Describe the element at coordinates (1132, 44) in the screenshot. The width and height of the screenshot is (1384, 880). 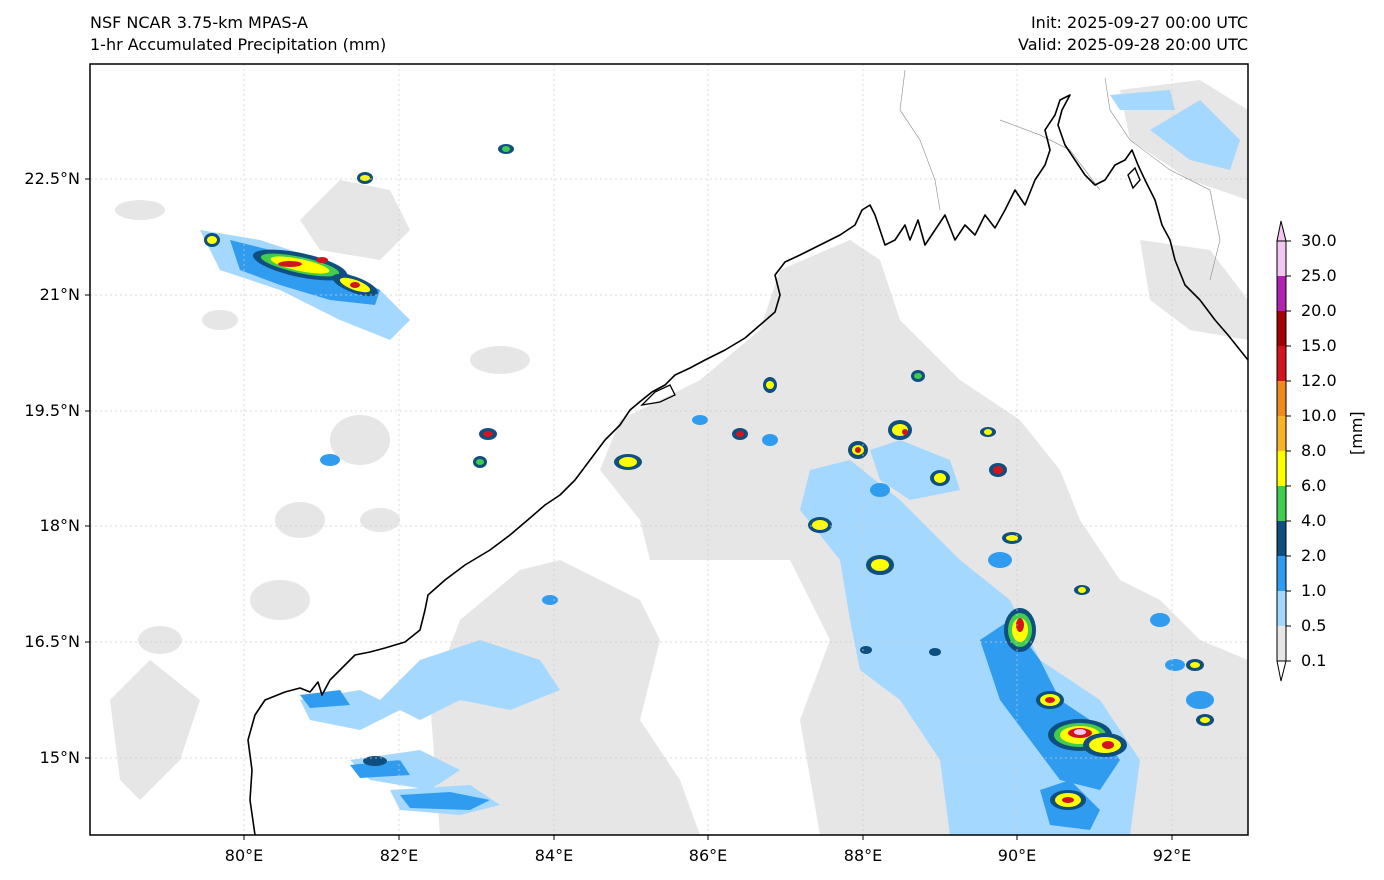
I see `valid-time: Valid: 2025-09-28 20:00 UTC` at that location.